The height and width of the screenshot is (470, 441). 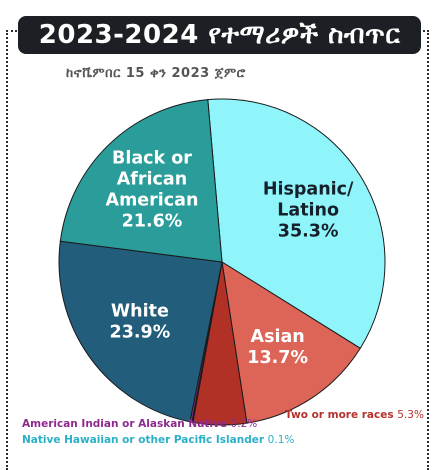 What do you see at coordinates (219, 35) in the screenshot?
I see `chart-title: 2023-2024 የተማሪዎች ስብጥር` at bounding box center [219, 35].